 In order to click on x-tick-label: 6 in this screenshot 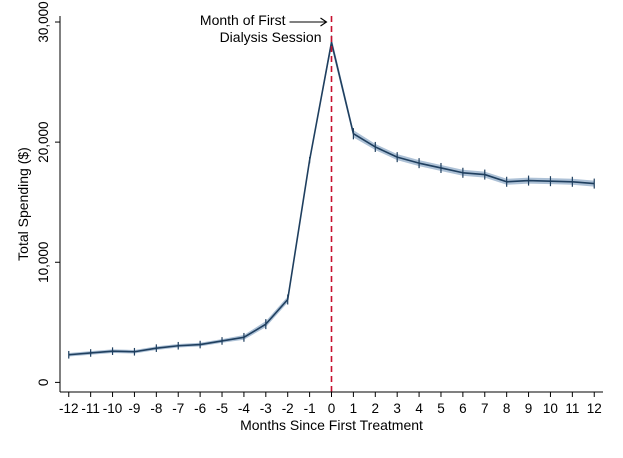, I will do `click(463, 408)`.